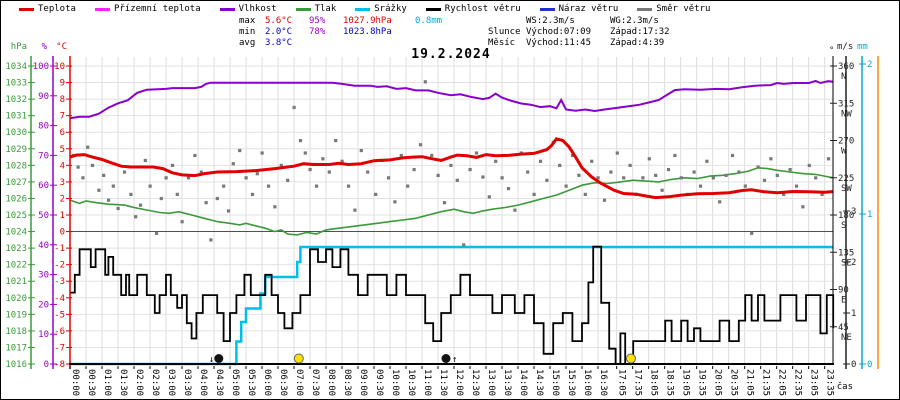  What do you see at coordinates (247, 32) in the screenshot?
I see `stat-min-label: min` at bounding box center [247, 32].